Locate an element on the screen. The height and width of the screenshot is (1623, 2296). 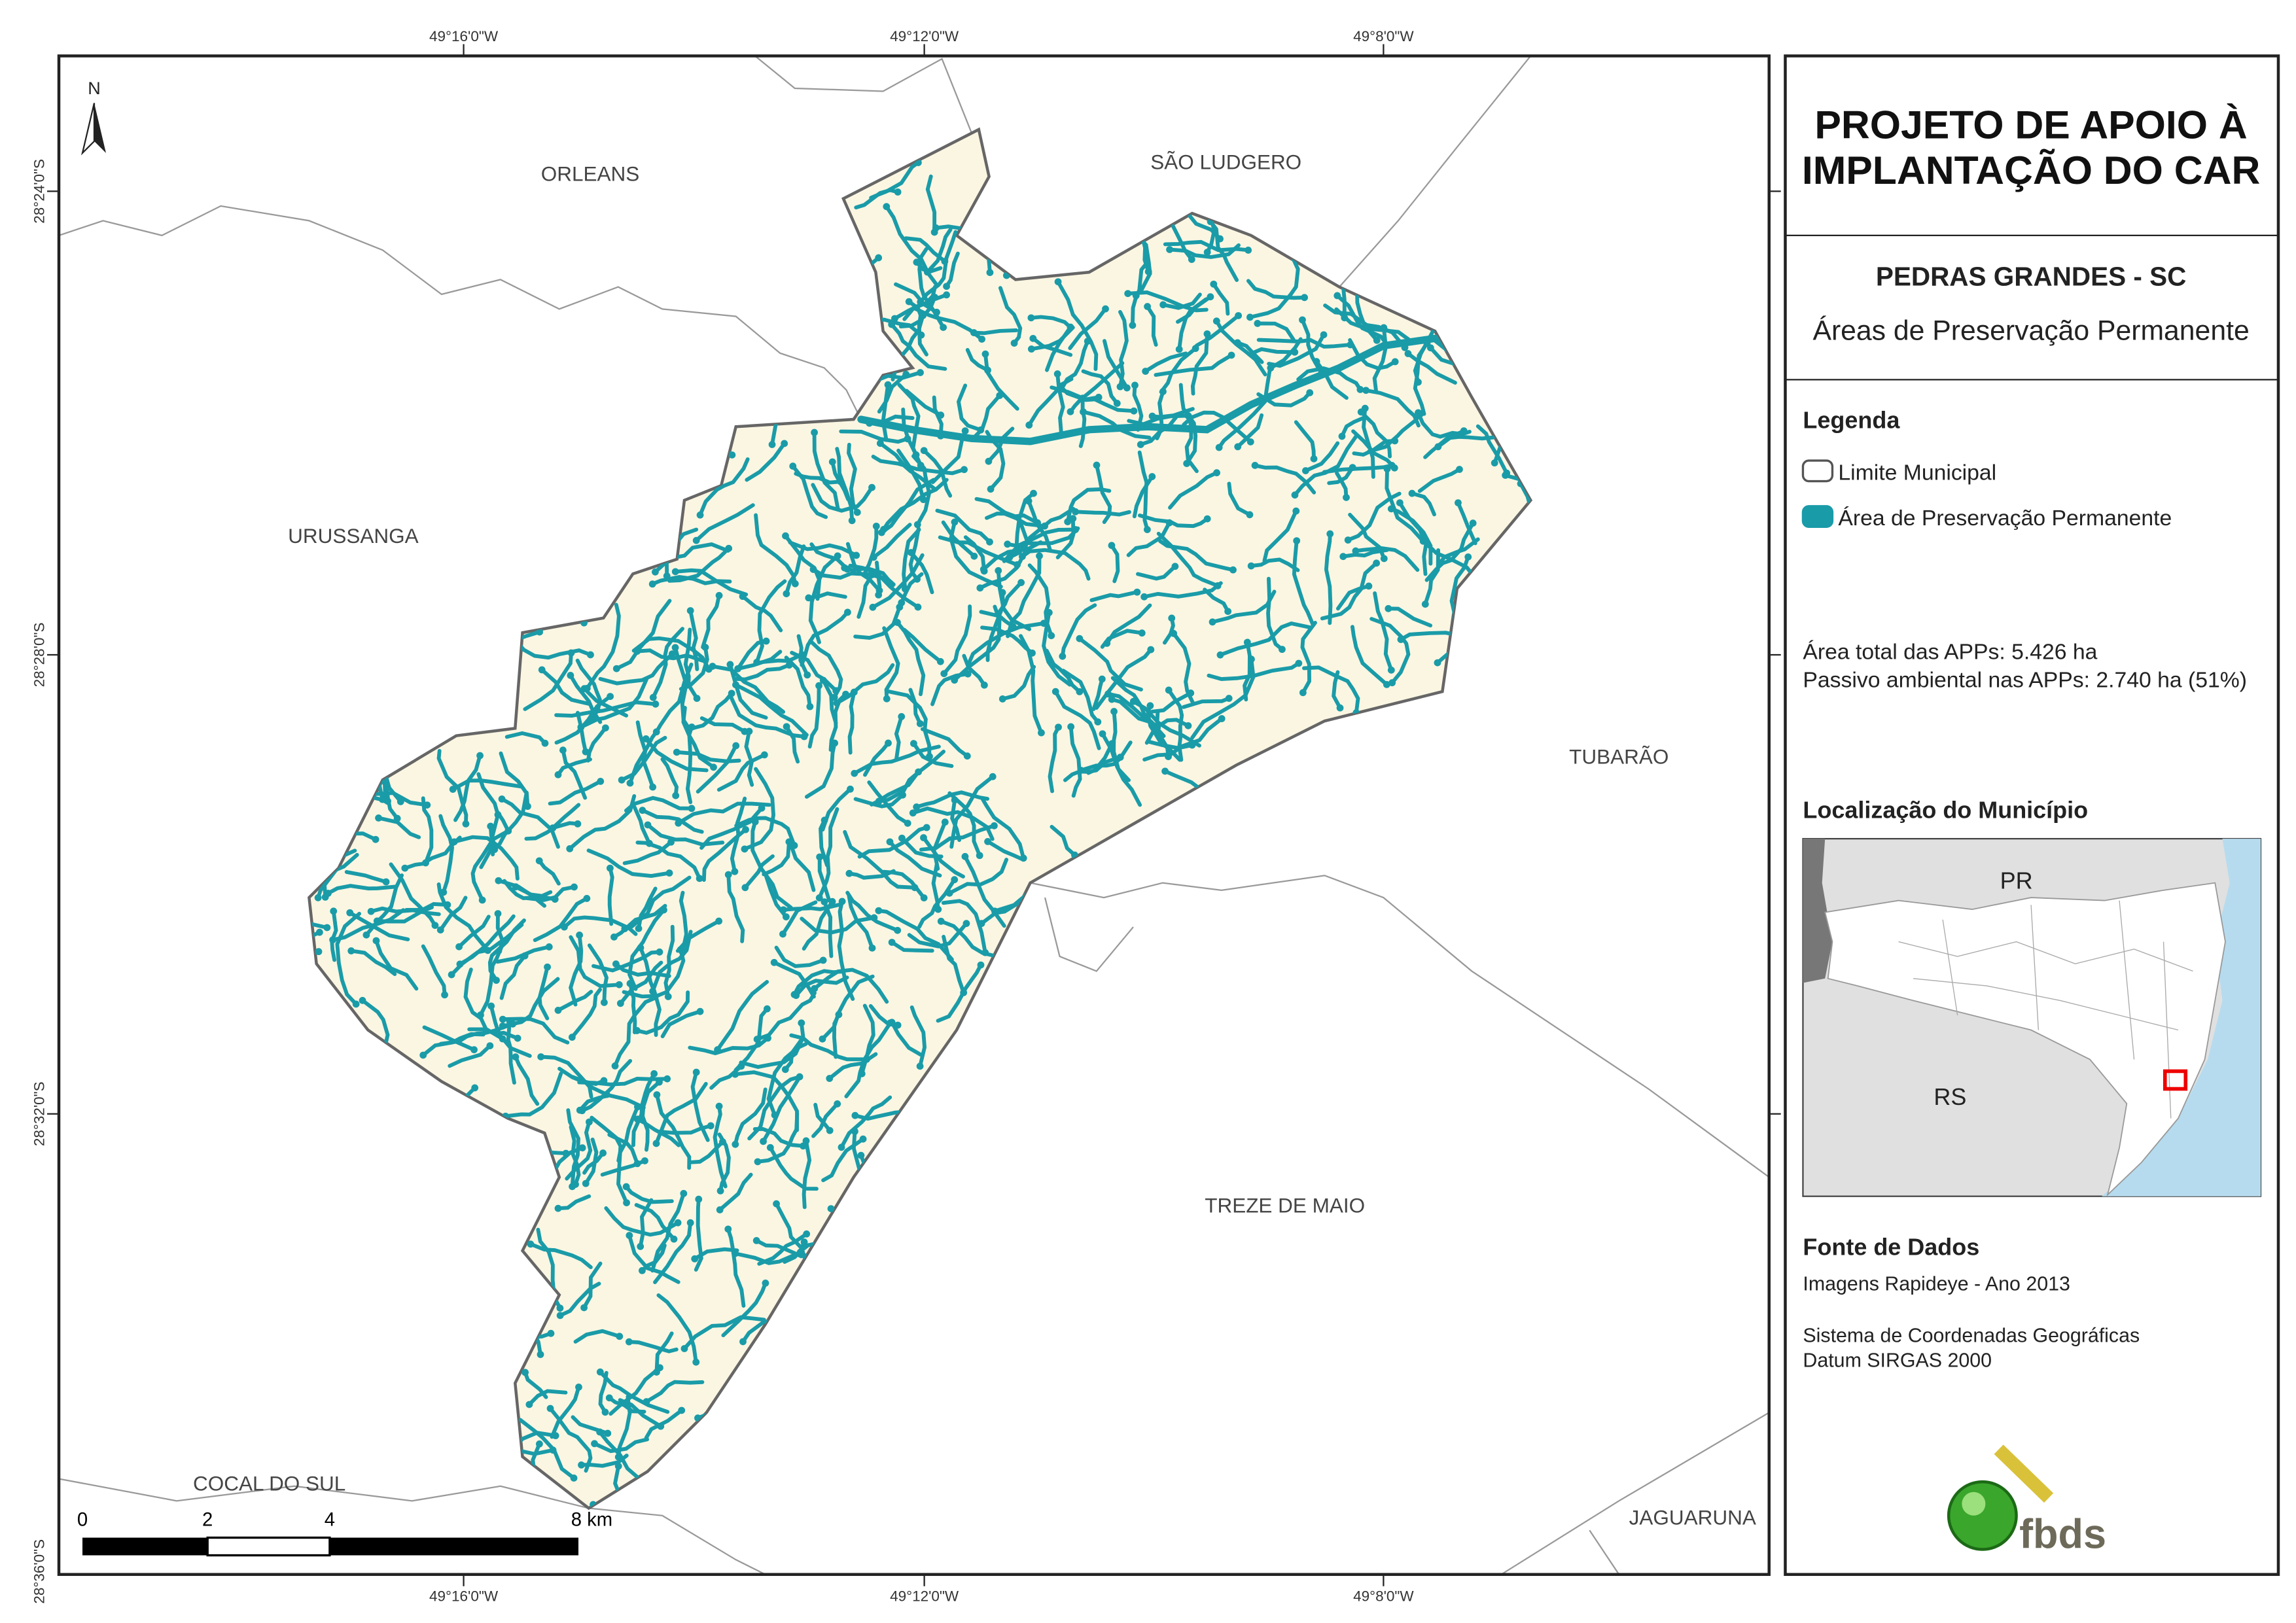
source-line: Sistema de Coordenadas Geográficas is located at coordinates (1971, 1336).